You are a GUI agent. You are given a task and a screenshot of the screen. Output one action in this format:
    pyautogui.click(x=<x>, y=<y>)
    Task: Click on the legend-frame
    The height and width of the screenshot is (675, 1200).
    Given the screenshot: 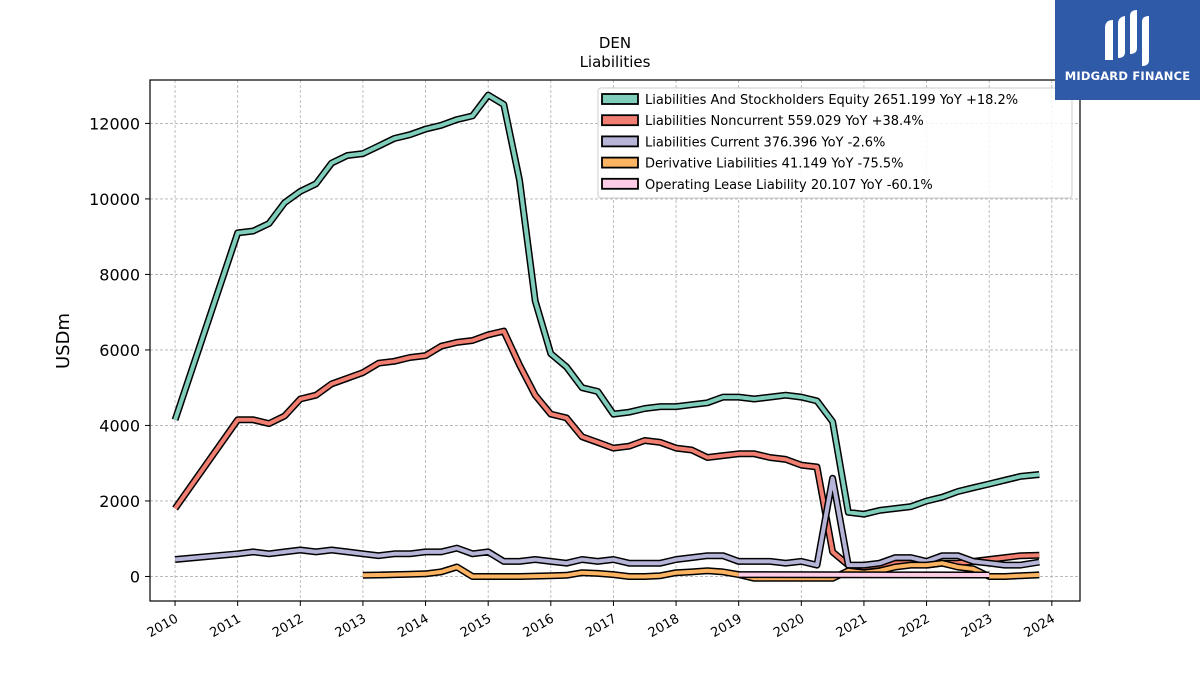 What is the action you would take?
    pyautogui.click(x=835, y=143)
    